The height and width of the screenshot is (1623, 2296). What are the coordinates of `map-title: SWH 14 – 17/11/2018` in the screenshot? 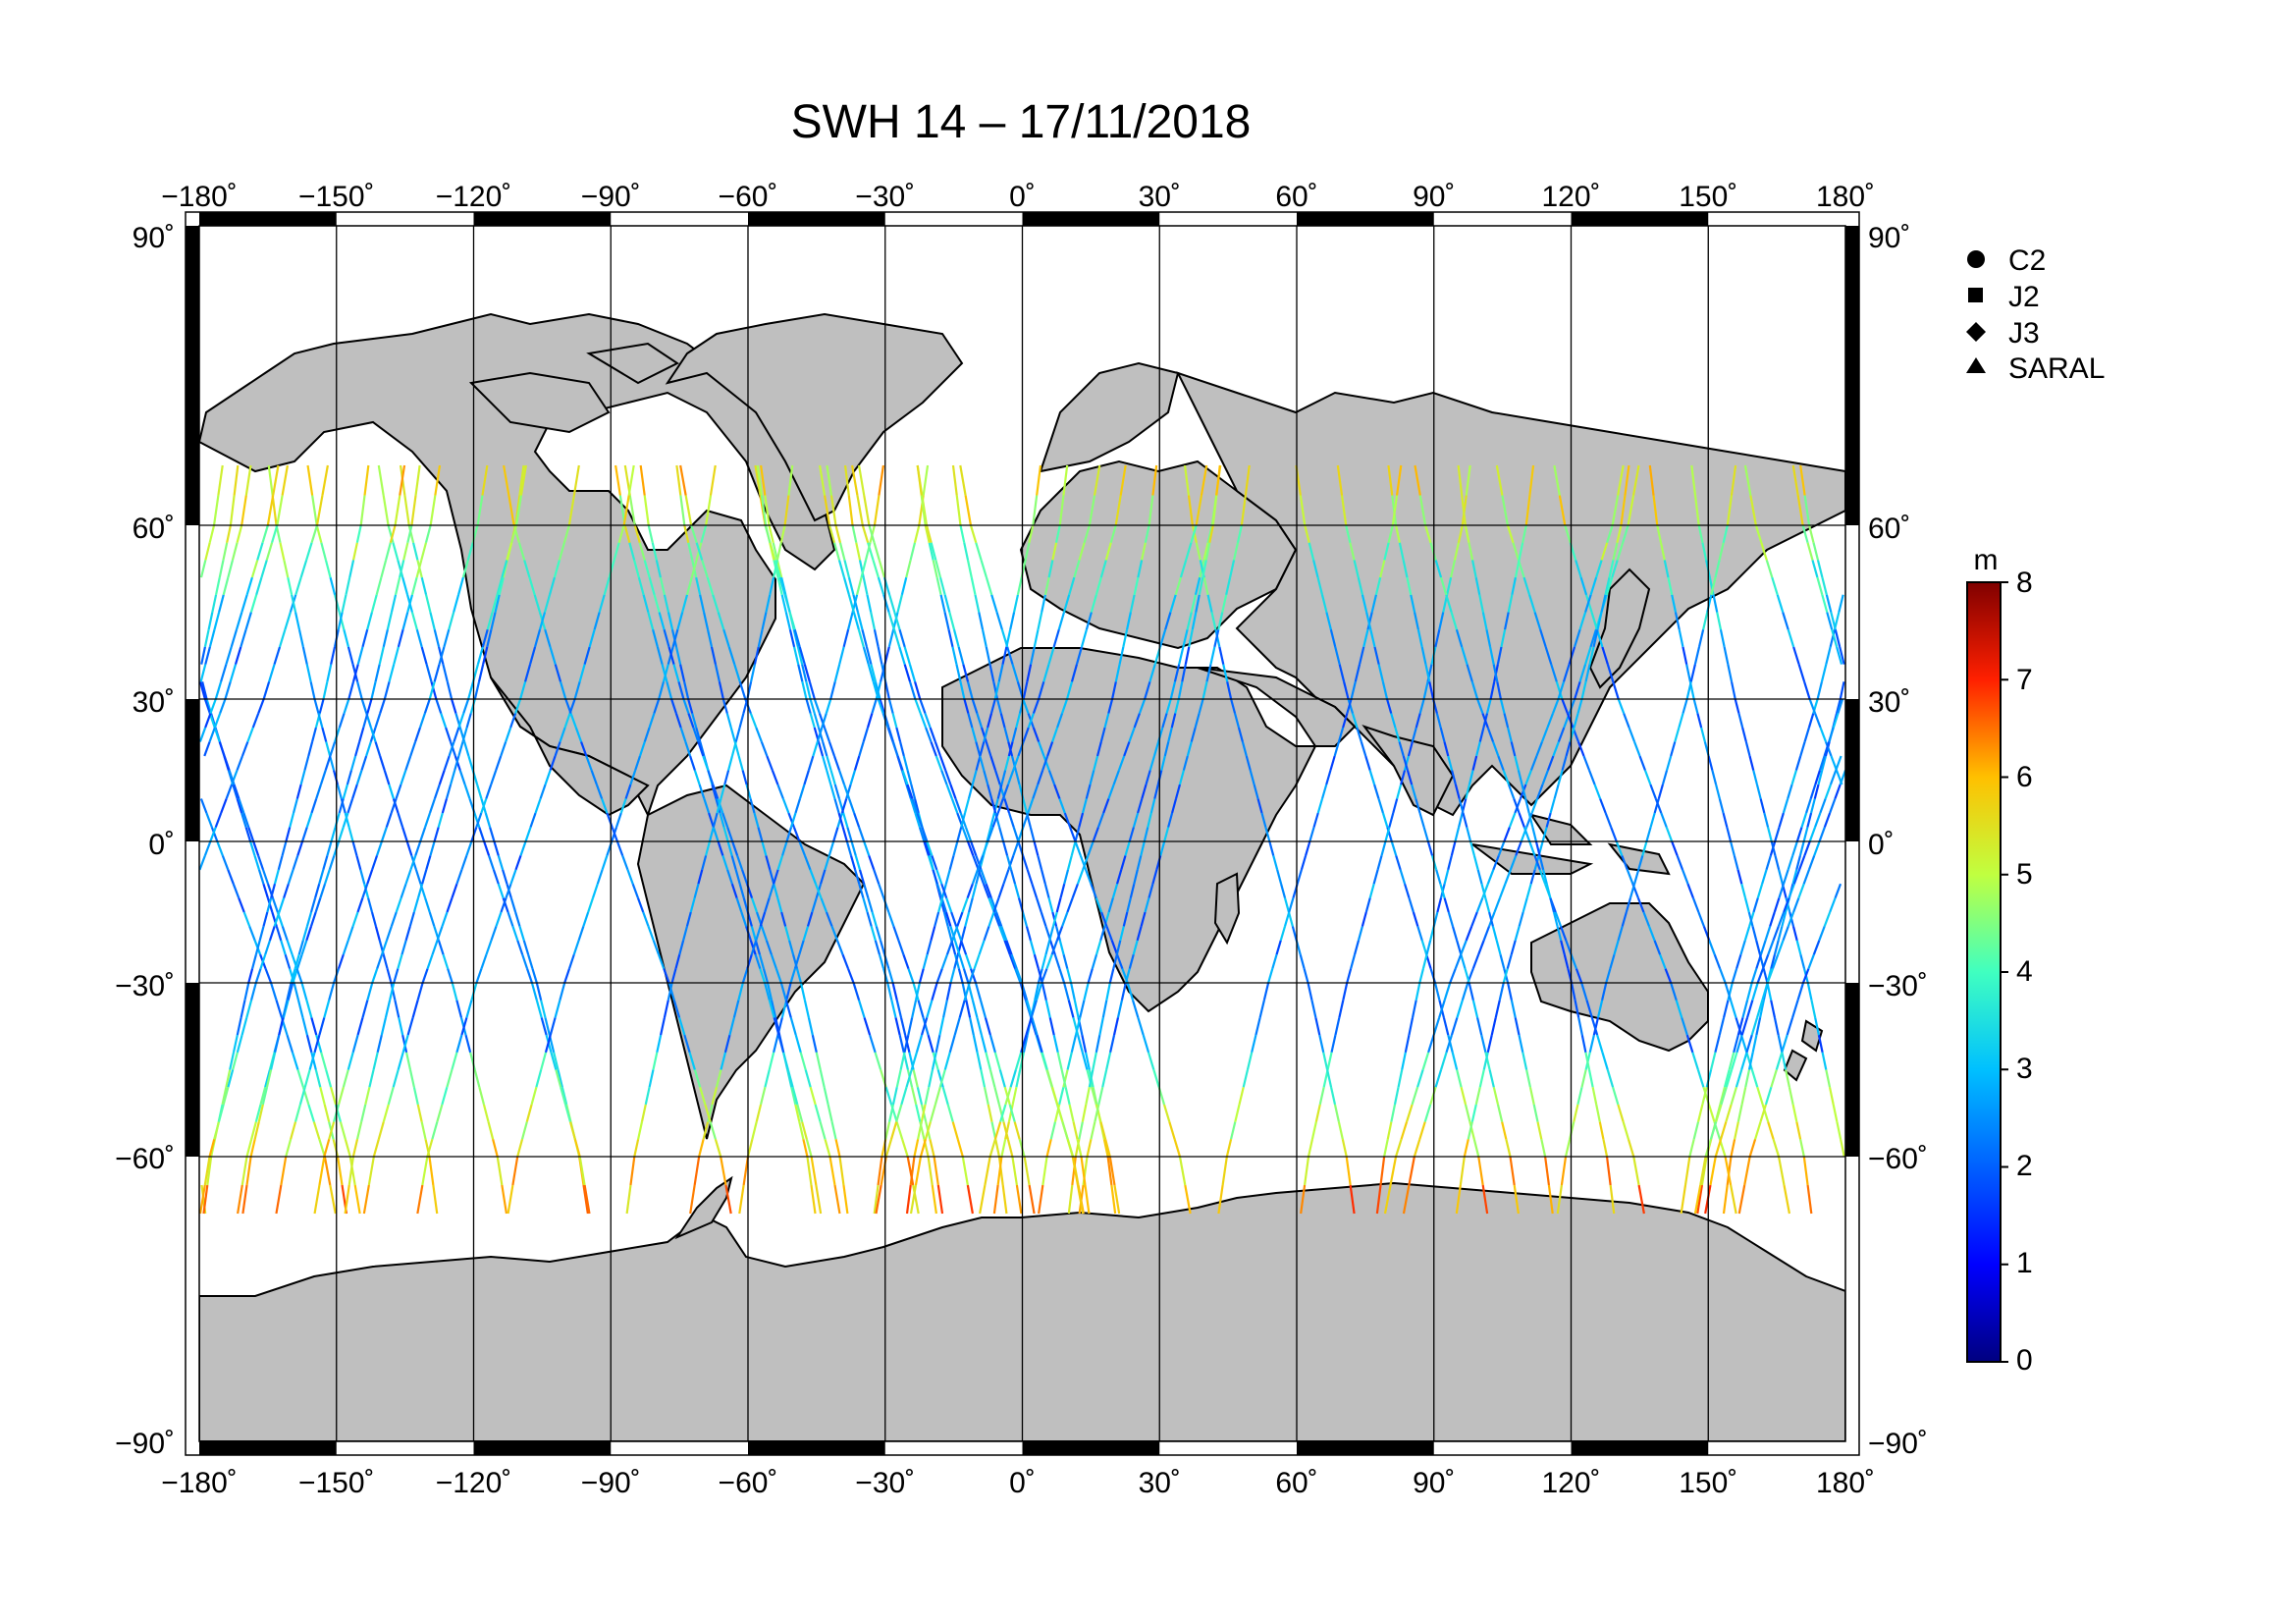 It's located at (1021, 122).